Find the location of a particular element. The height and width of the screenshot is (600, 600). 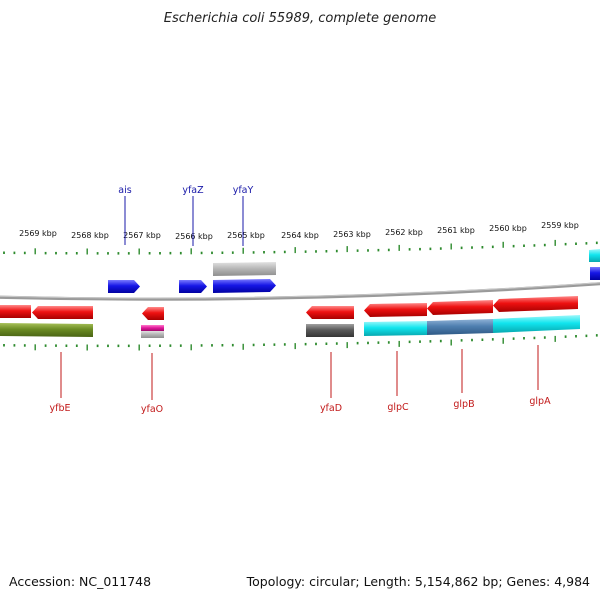

scale-label: 2559 kbp is located at coordinates (560, 225).